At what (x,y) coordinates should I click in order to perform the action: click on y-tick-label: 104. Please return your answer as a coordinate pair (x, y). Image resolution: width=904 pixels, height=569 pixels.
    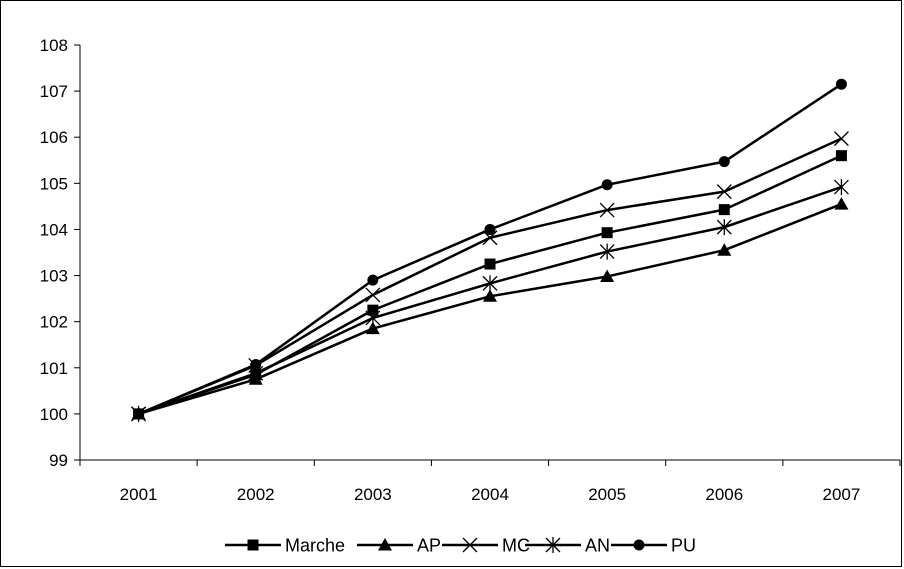
    Looking at the image, I should click on (54, 229).